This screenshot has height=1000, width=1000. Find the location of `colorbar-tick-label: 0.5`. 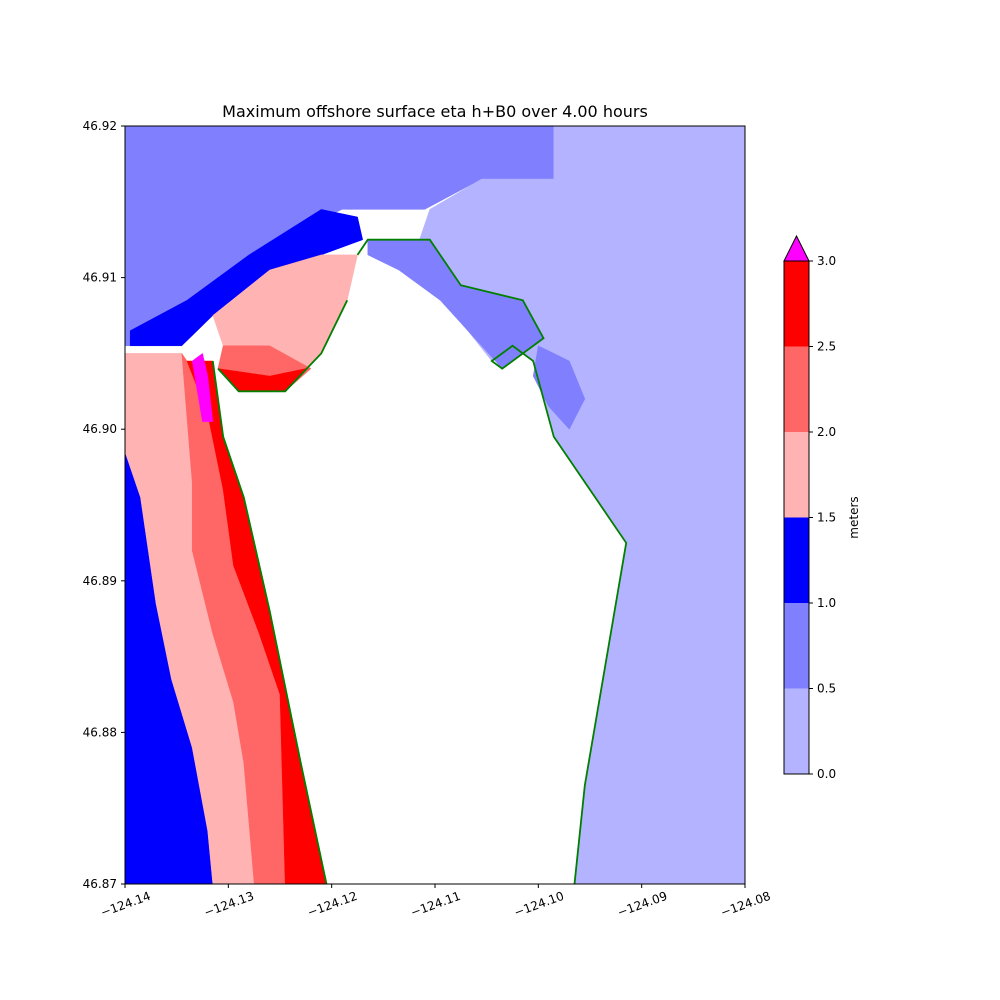

colorbar-tick-label: 0.5 is located at coordinates (826, 689).